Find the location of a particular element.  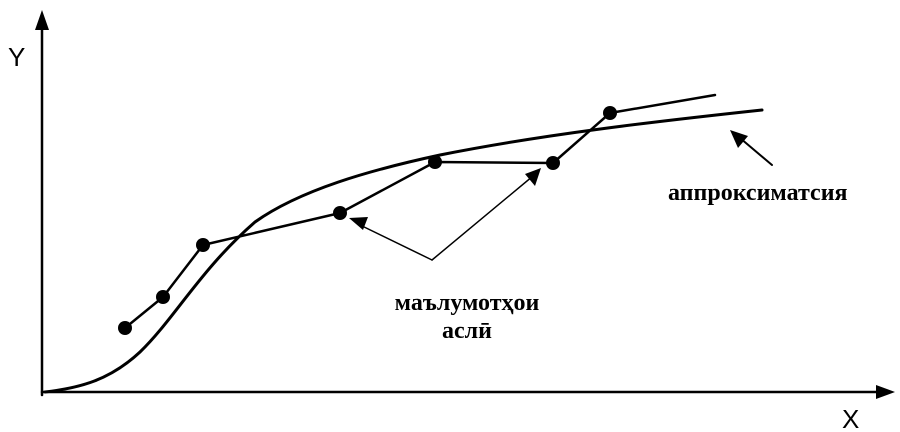

y-axis-arrowhead is located at coordinates (42, 20).